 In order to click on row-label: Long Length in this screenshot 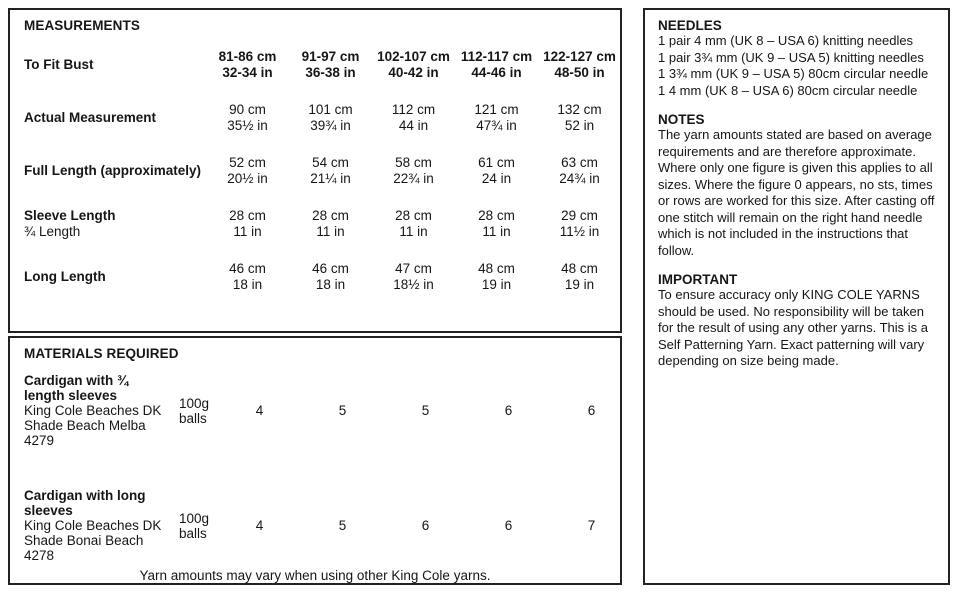, I will do `click(65, 276)`.